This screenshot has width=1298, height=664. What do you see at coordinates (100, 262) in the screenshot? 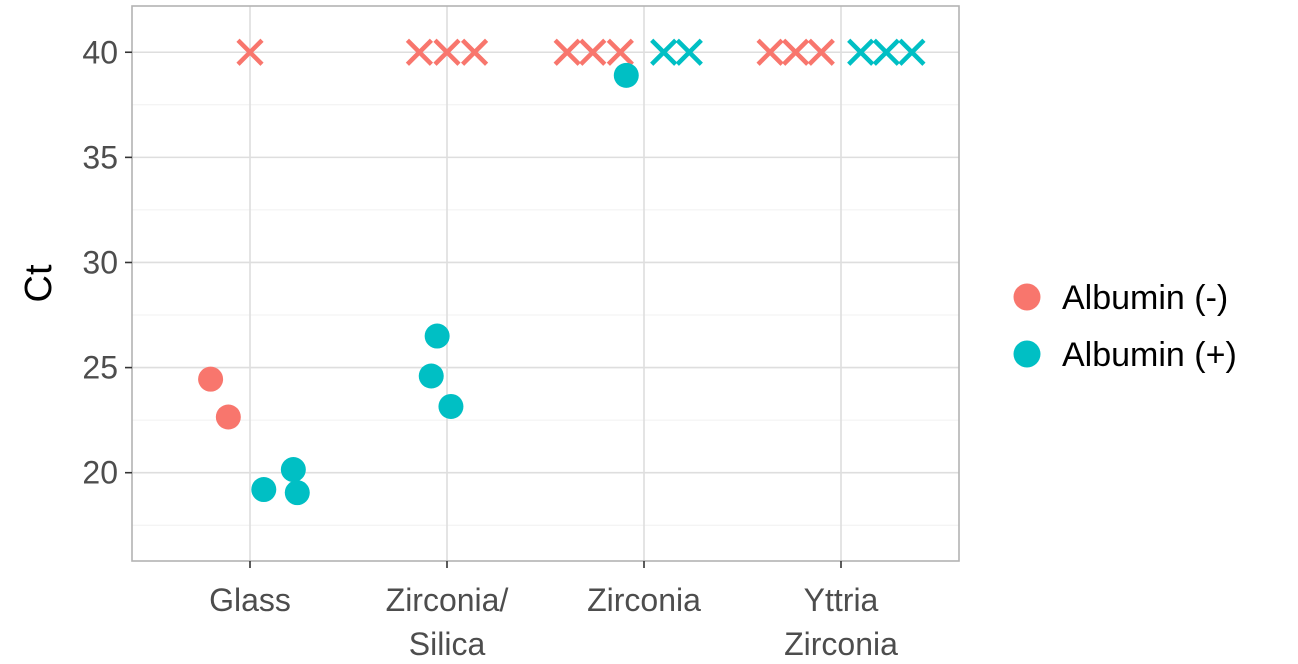
I see `y-tick-label: 30` at bounding box center [100, 262].